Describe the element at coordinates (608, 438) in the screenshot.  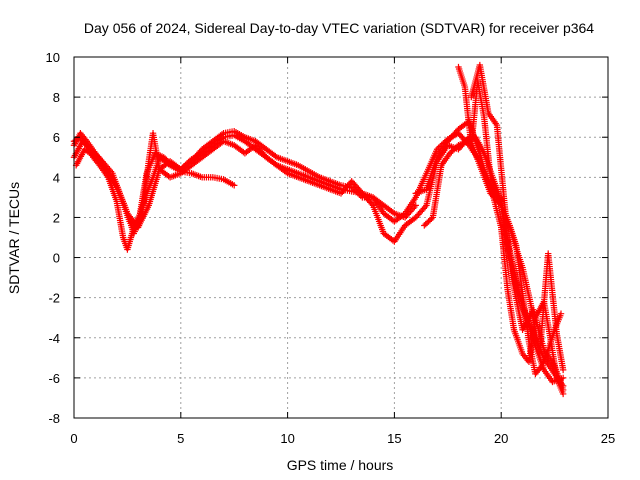
I see `x-tick-label-5: 25` at that location.